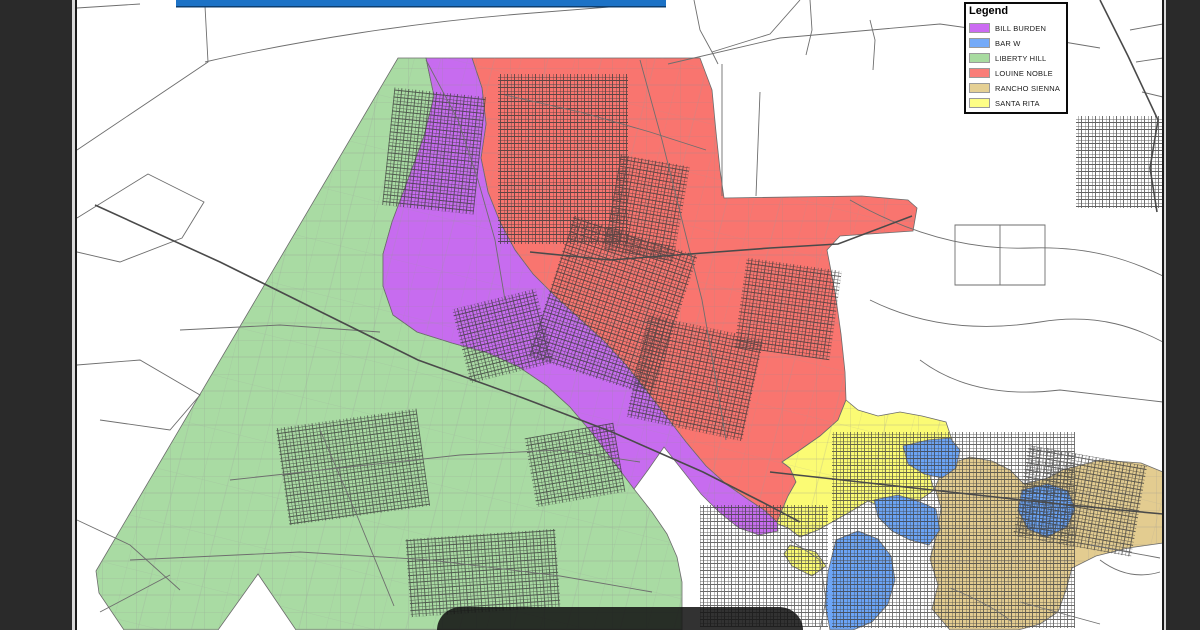  I want to click on legend-swatch-louine-noble, so click(979, 73).